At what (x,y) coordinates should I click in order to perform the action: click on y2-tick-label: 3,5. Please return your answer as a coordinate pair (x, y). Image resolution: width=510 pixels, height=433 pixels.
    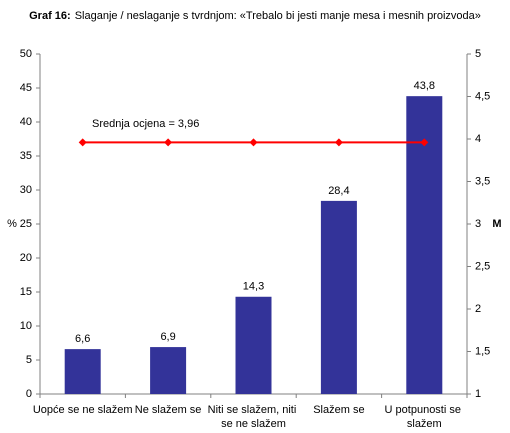
    Looking at the image, I should click on (482, 181).